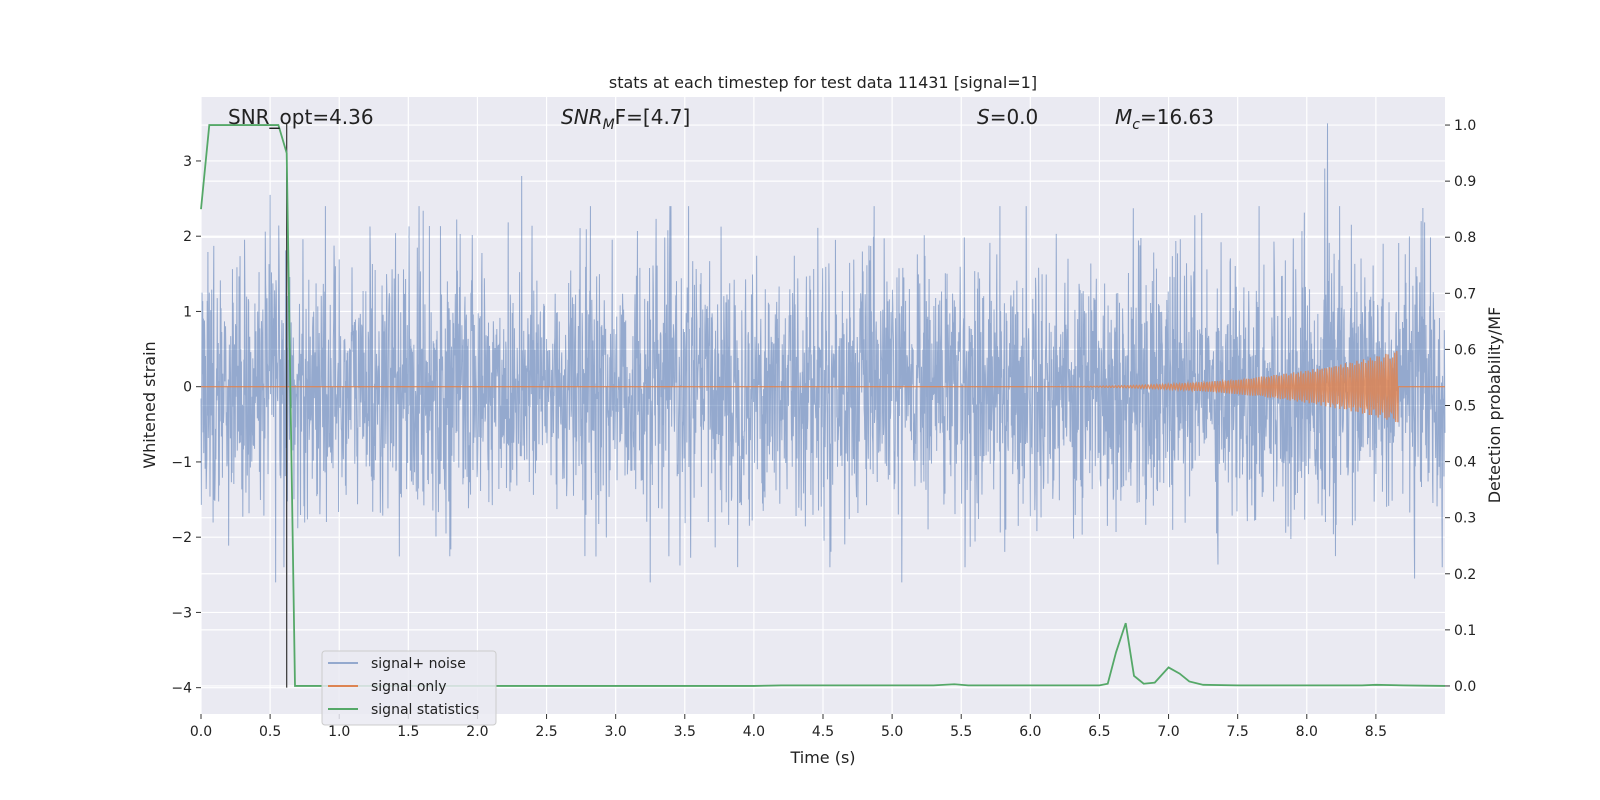 This screenshot has height=800, width=1600. What do you see at coordinates (301, 117) in the screenshot?
I see `annotation-snr-opt: SNR_opt=4.36` at bounding box center [301, 117].